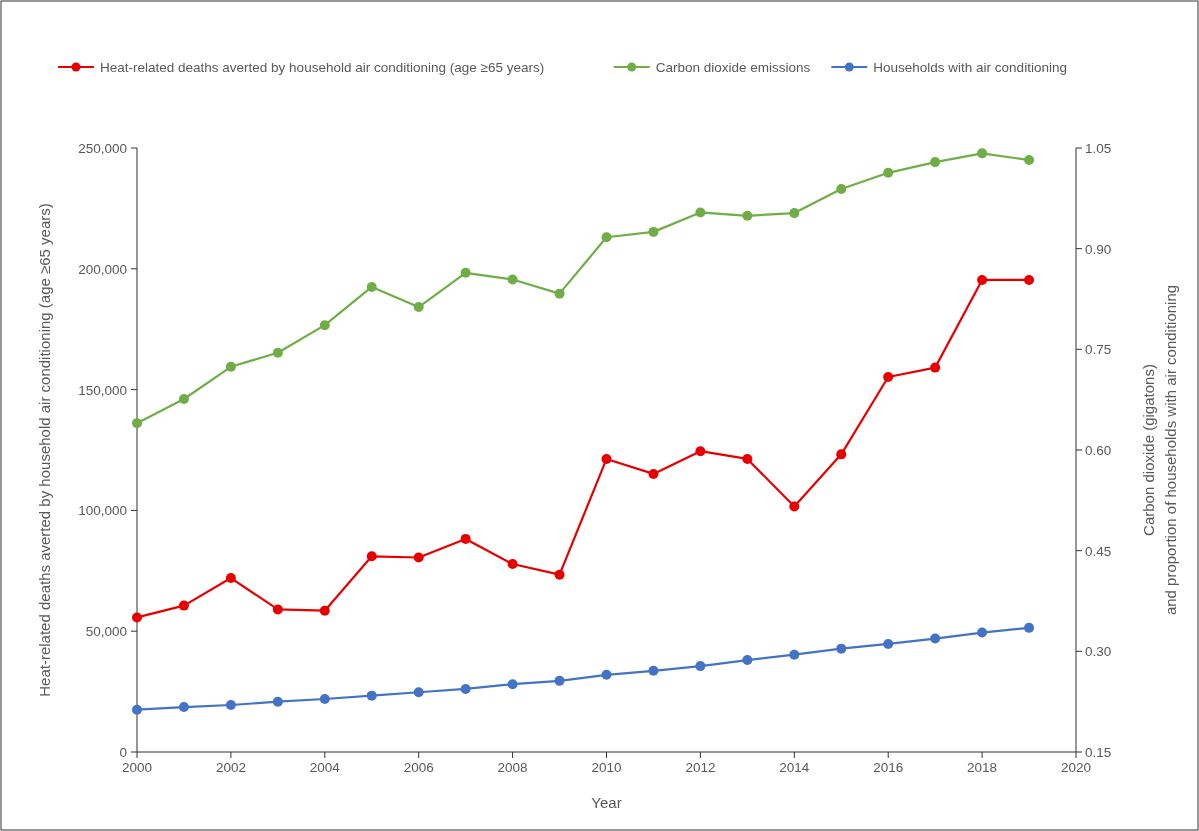  What do you see at coordinates (1076, 767) in the screenshot?
I see `x-tick-label: 2020` at bounding box center [1076, 767].